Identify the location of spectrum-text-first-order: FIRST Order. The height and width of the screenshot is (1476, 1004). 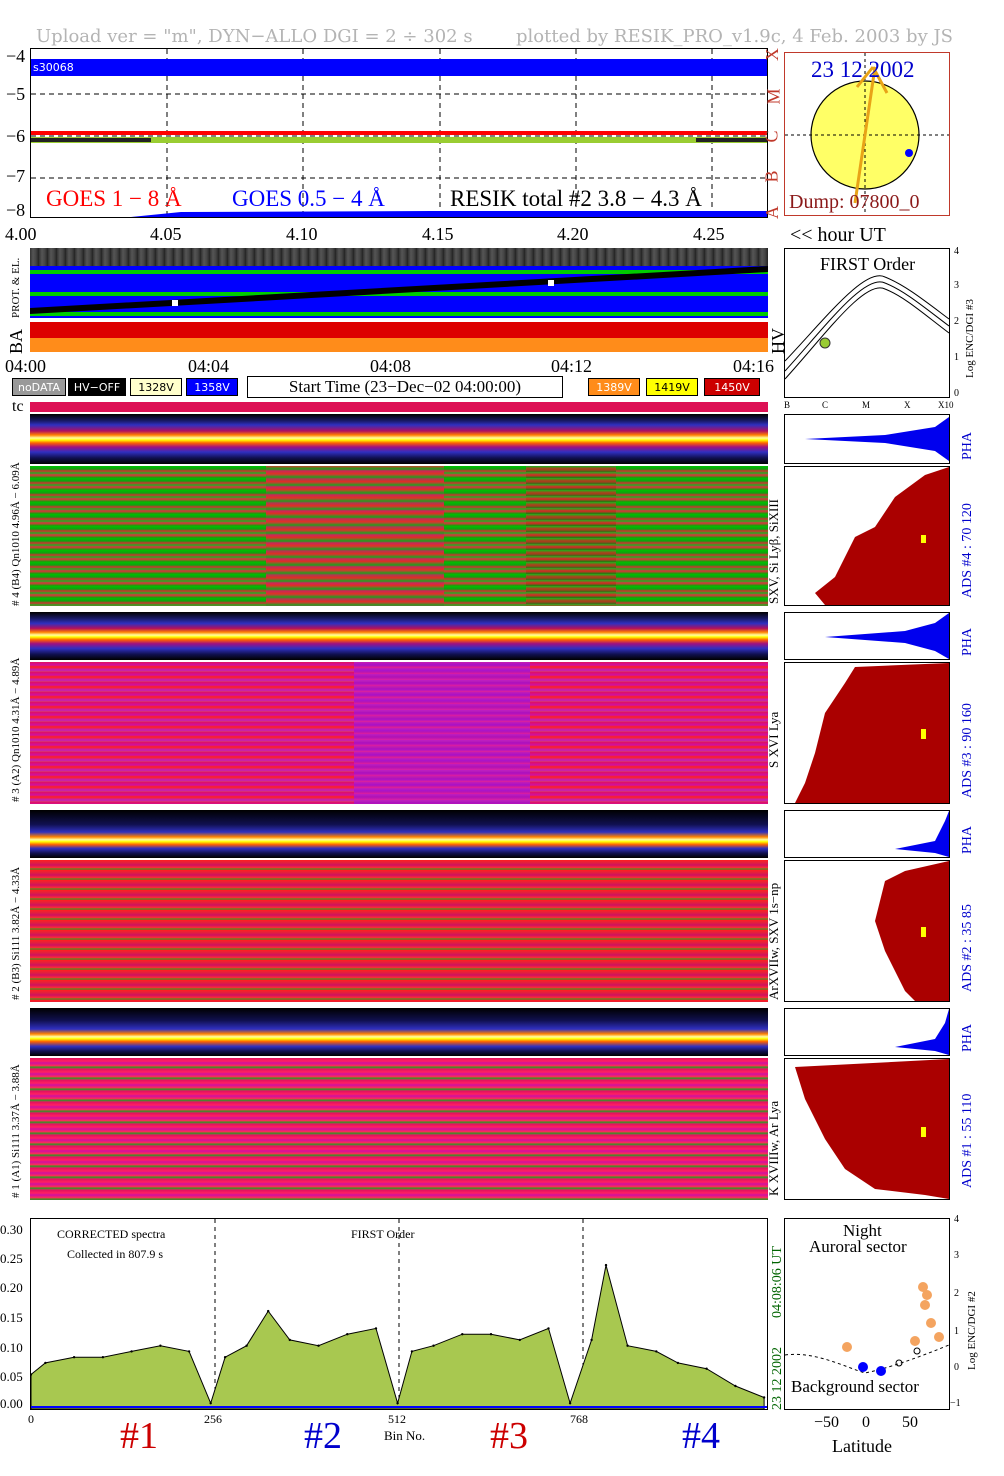
(383, 1234).